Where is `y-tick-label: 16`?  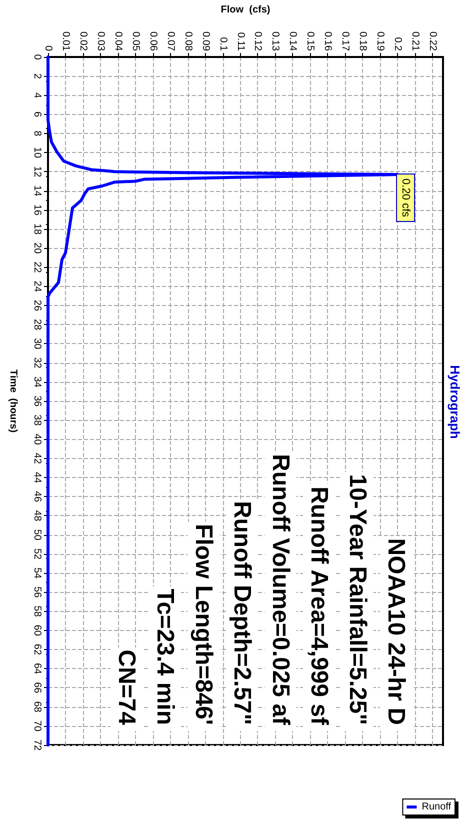
y-tick-label: 16 is located at coordinates (37, 210).